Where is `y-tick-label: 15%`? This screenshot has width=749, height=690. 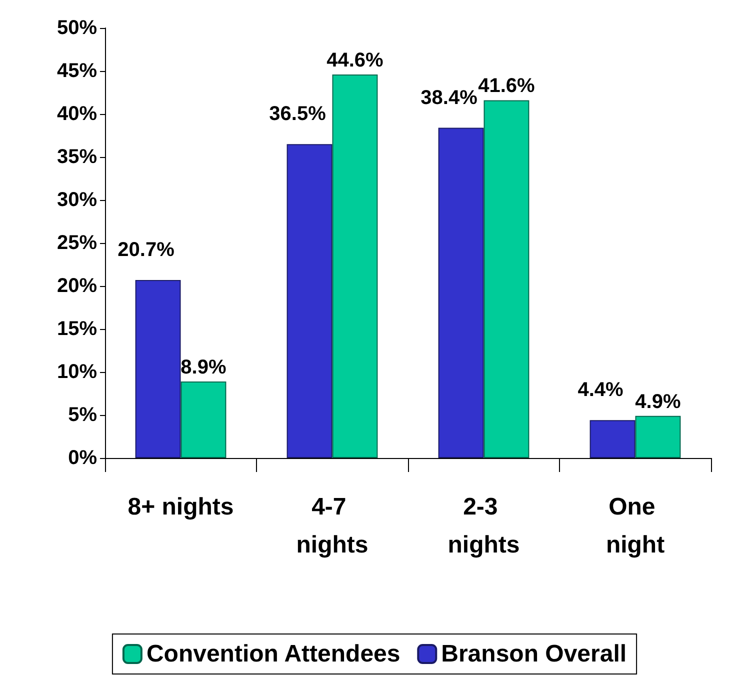
y-tick-label: 15% is located at coordinates (77, 329).